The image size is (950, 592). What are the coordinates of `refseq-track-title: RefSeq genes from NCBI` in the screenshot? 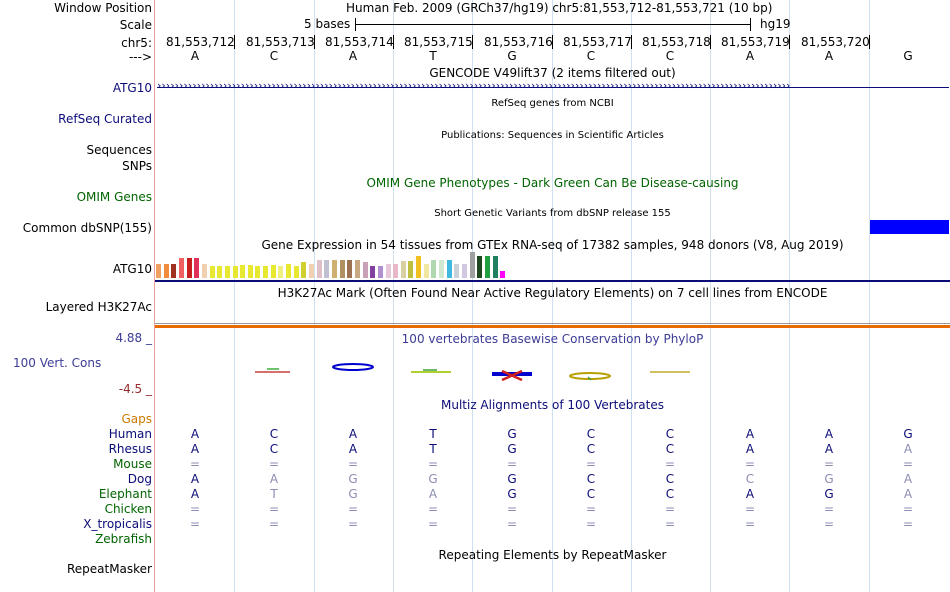 It's located at (552, 103).